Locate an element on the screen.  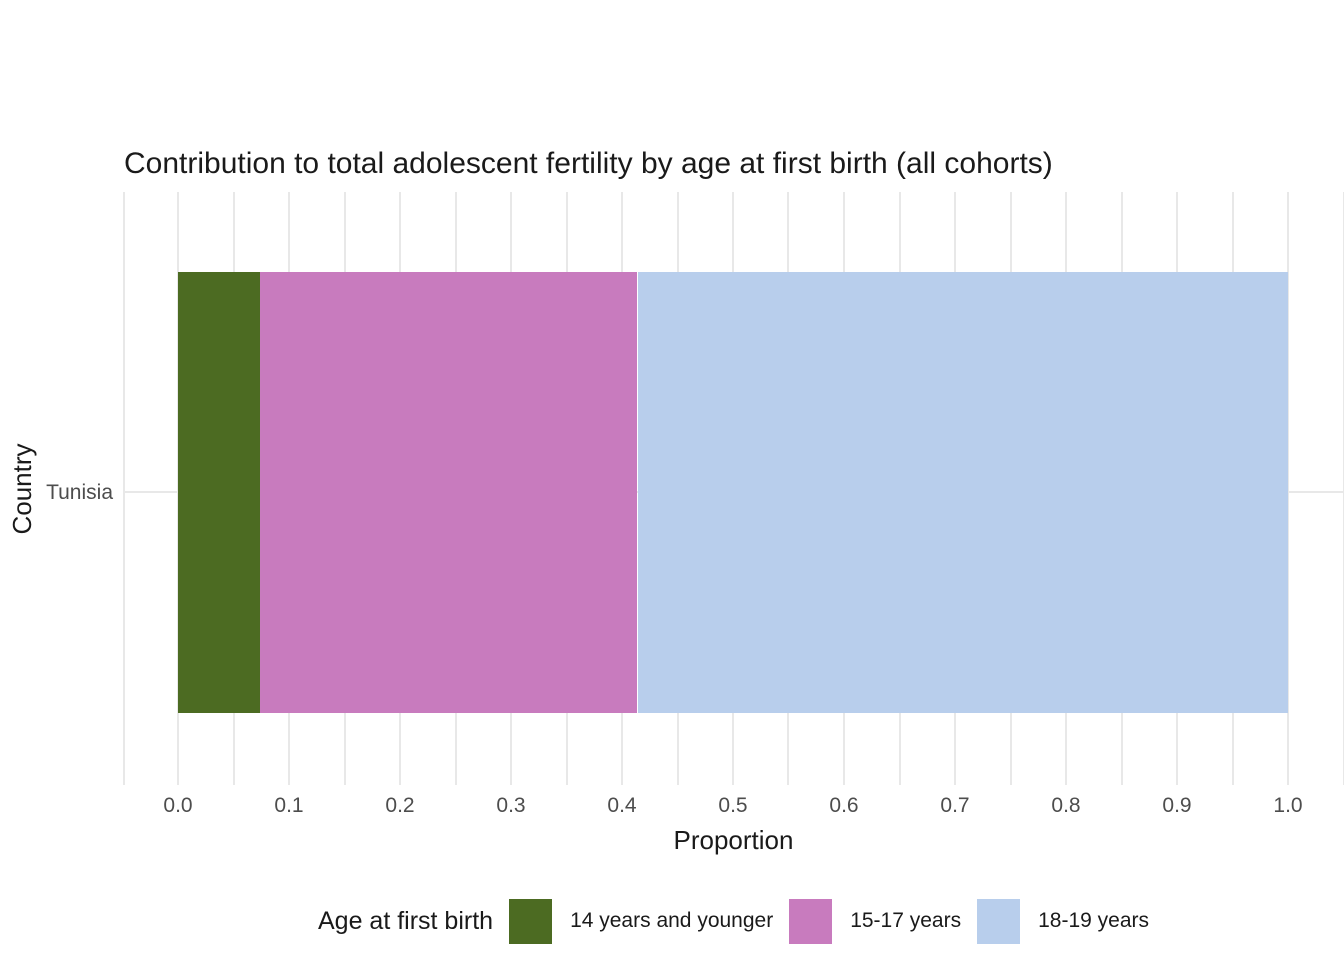
x-tick-label: 0.5 is located at coordinates (733, 805).